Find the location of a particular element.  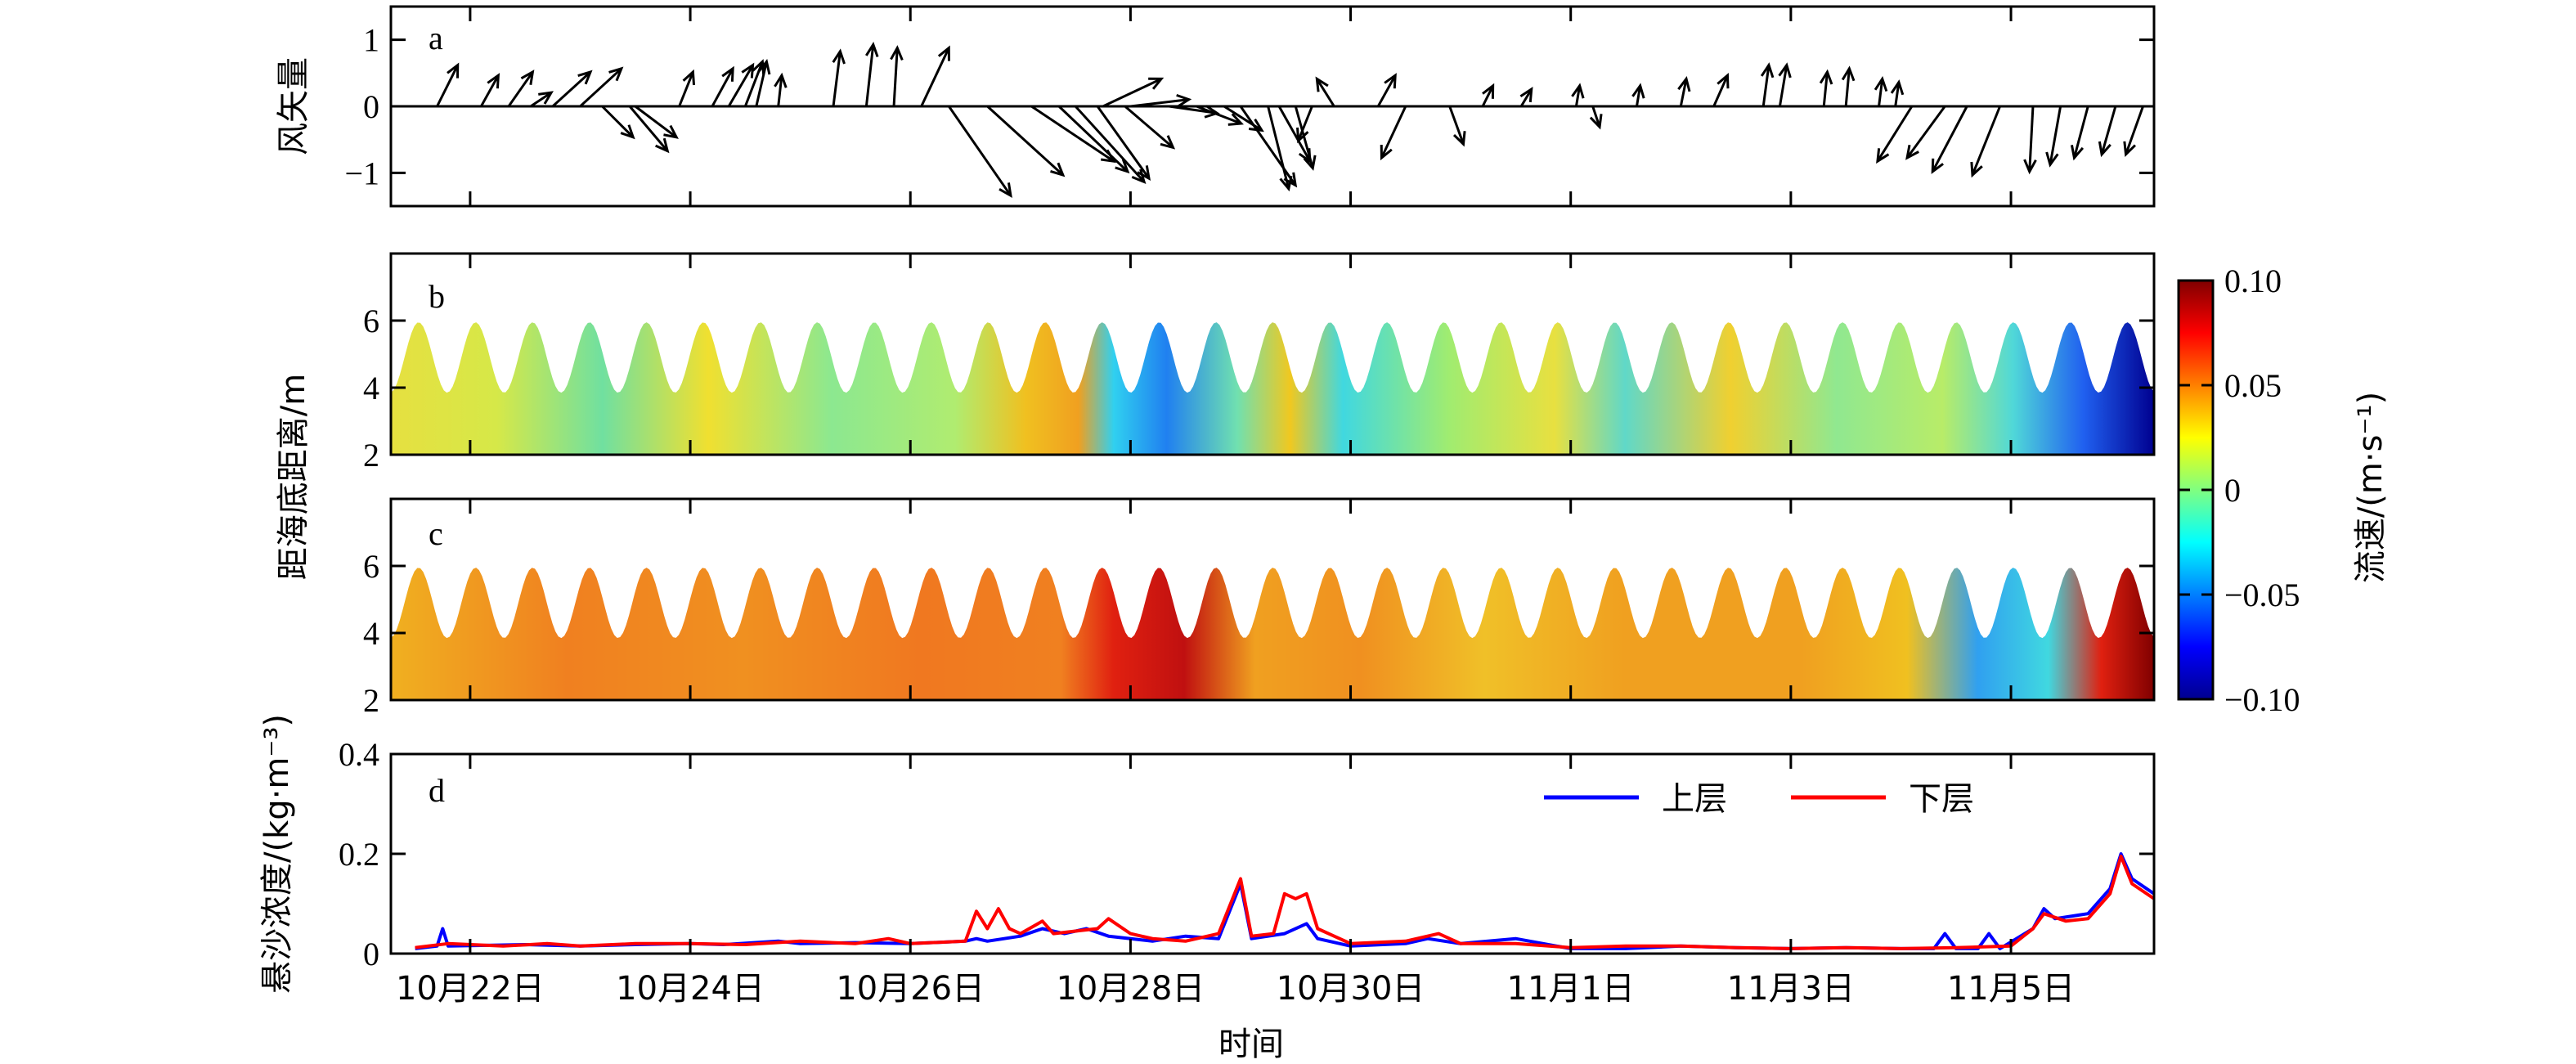

wind-vectors is located at coordinates (1290, 120).